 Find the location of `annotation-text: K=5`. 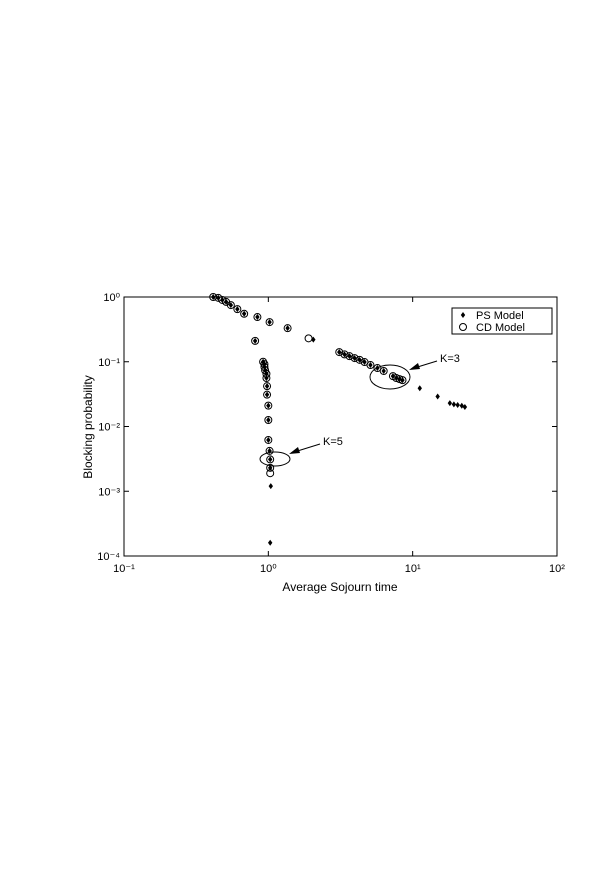

annotation-text: K=5 is located at coordinates (333, 442).